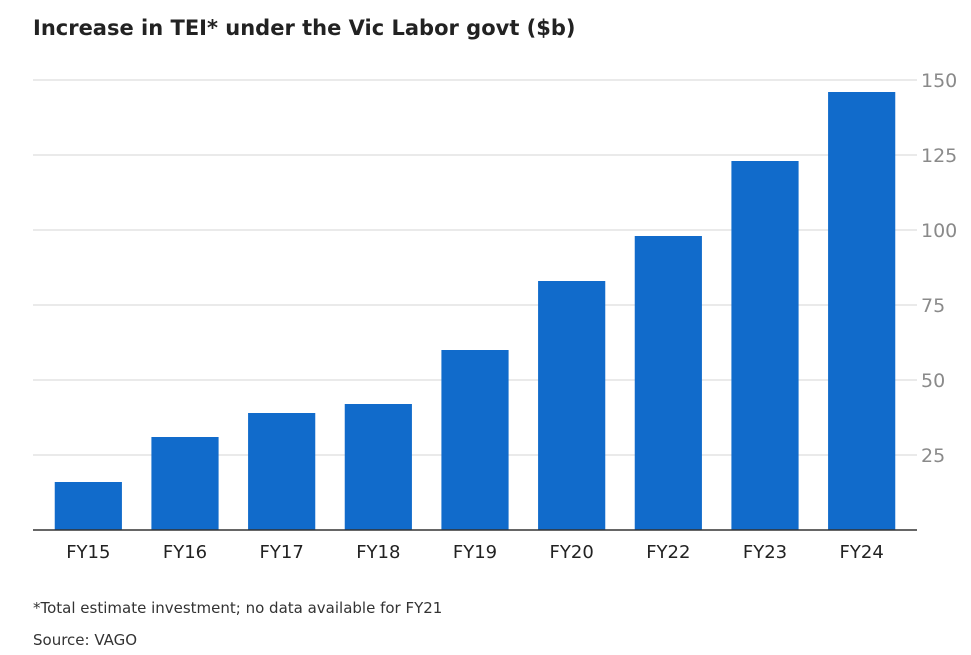  Describe the element at coordinates (939, 156) in the screenshot. I see `y-tick-label: 125` at that location.